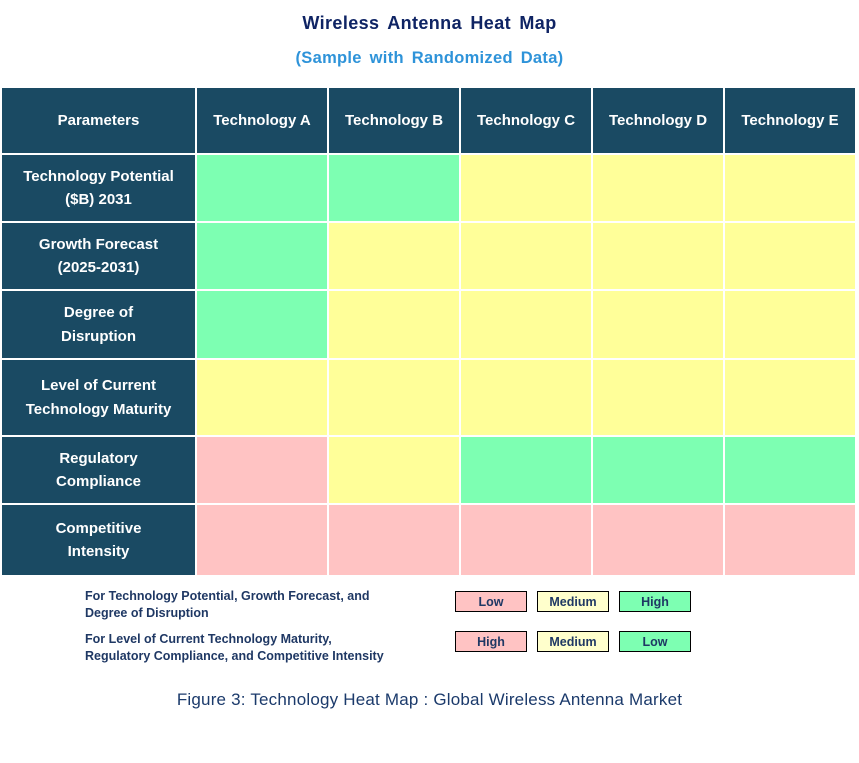 The width and height of the screenshot is (859, 763). I want to click on legend-box-low-inverse: Low, so click(655, 641).